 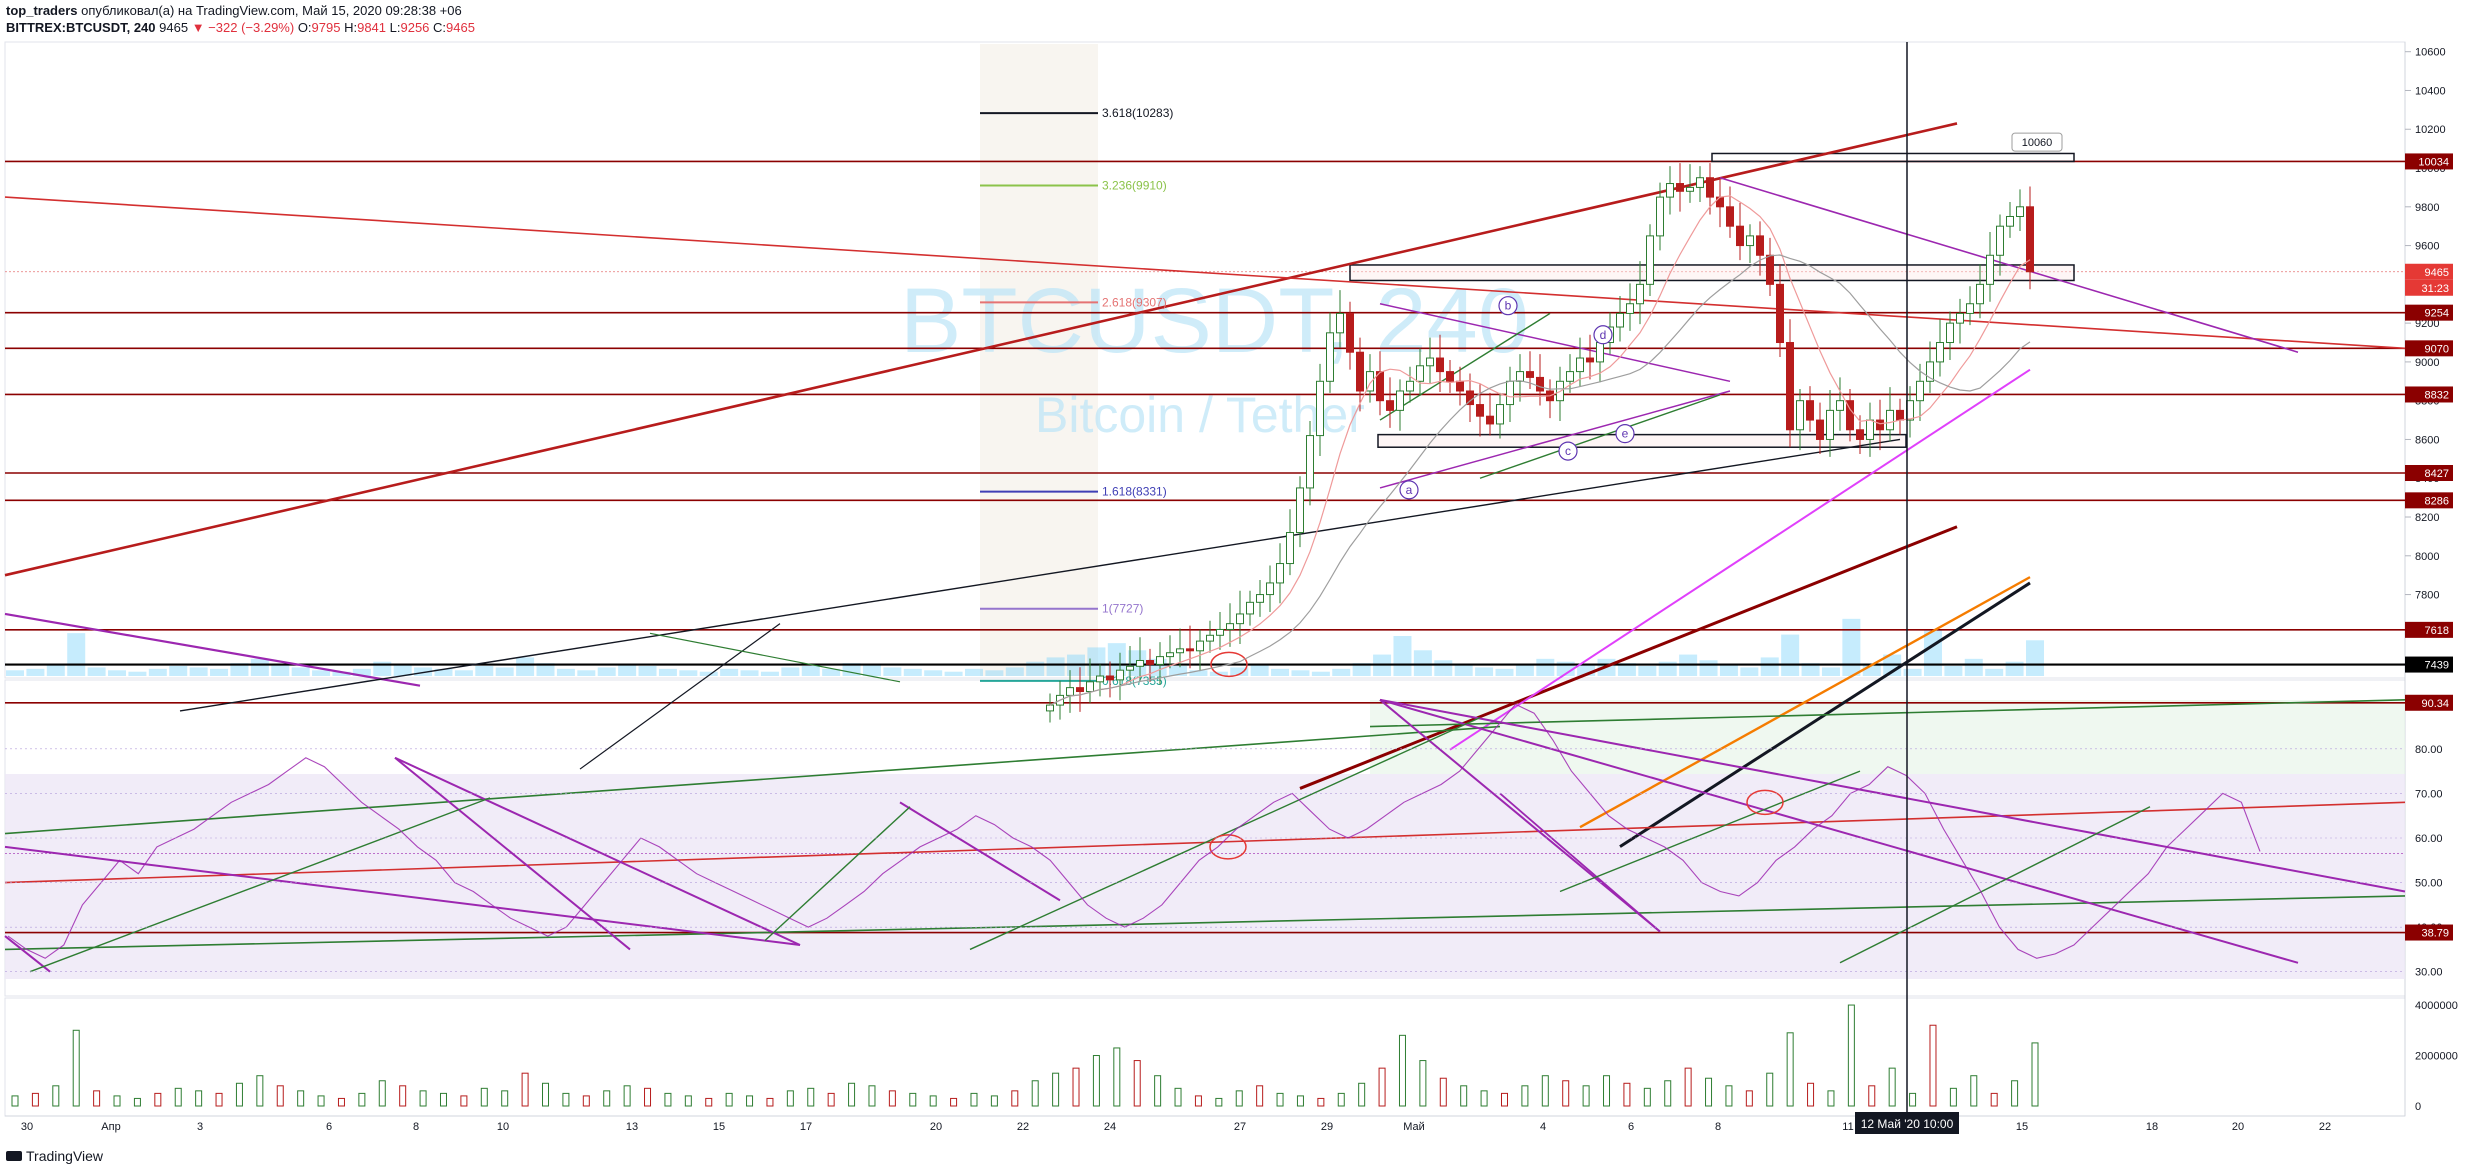 What do you see at coordinates (1327, 1127) in the screenshot?
I see `time-tick-label: 29` at bounding box center [1327, 1127].